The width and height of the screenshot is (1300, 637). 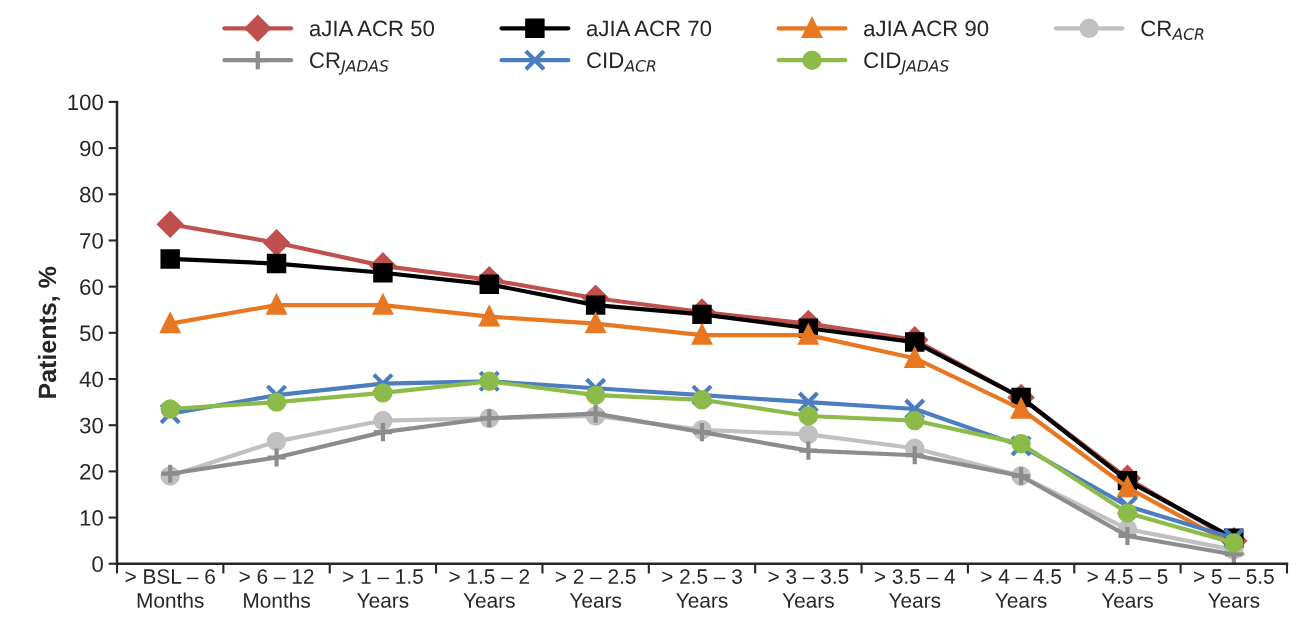 I want to click on legend-label: aJIA ACR 70, so click(x=649, y=28).